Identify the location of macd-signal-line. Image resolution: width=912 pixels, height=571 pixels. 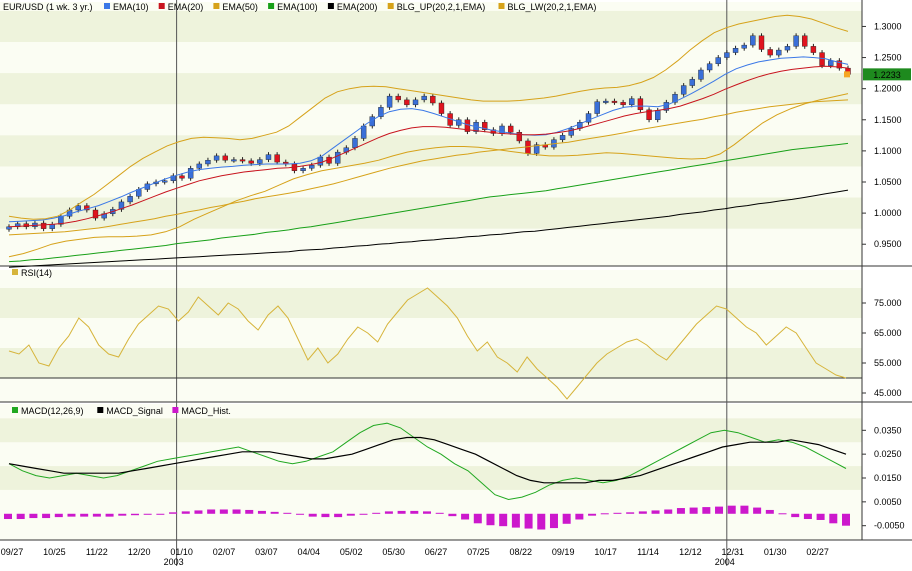
(427, 460).